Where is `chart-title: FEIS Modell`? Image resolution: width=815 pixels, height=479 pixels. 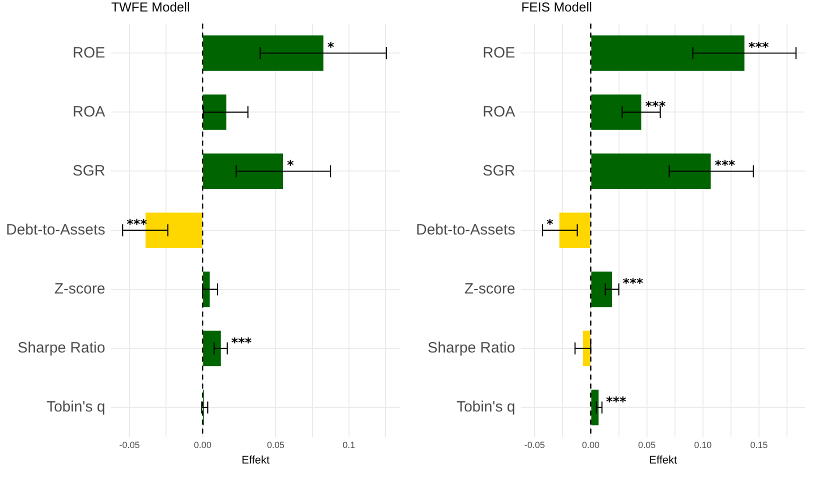 chart-title: FEIS Modell is located at coordinates (556, 7).